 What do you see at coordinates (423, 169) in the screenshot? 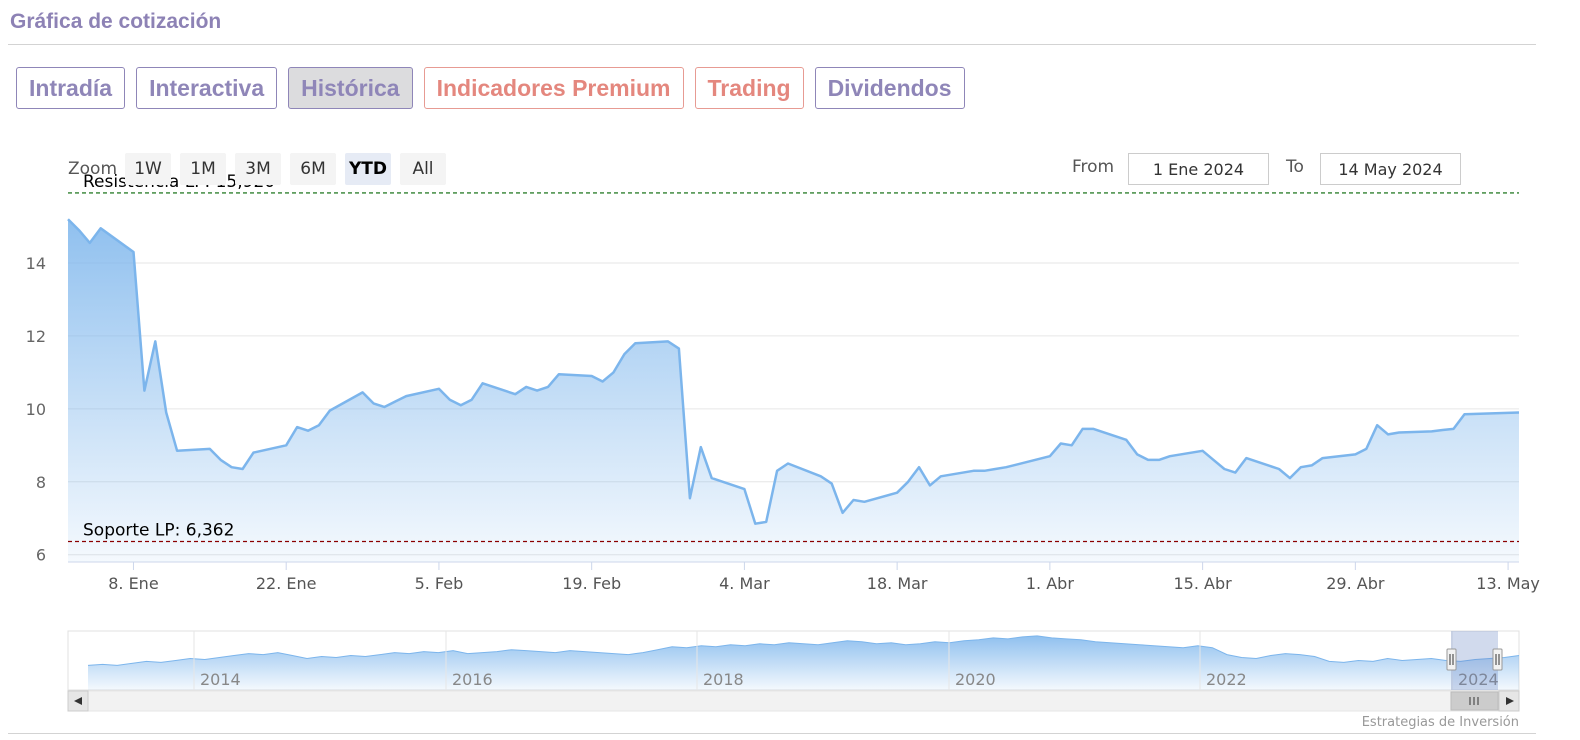
I see `zoom-all-button: All` at bounding box center [423, 169].